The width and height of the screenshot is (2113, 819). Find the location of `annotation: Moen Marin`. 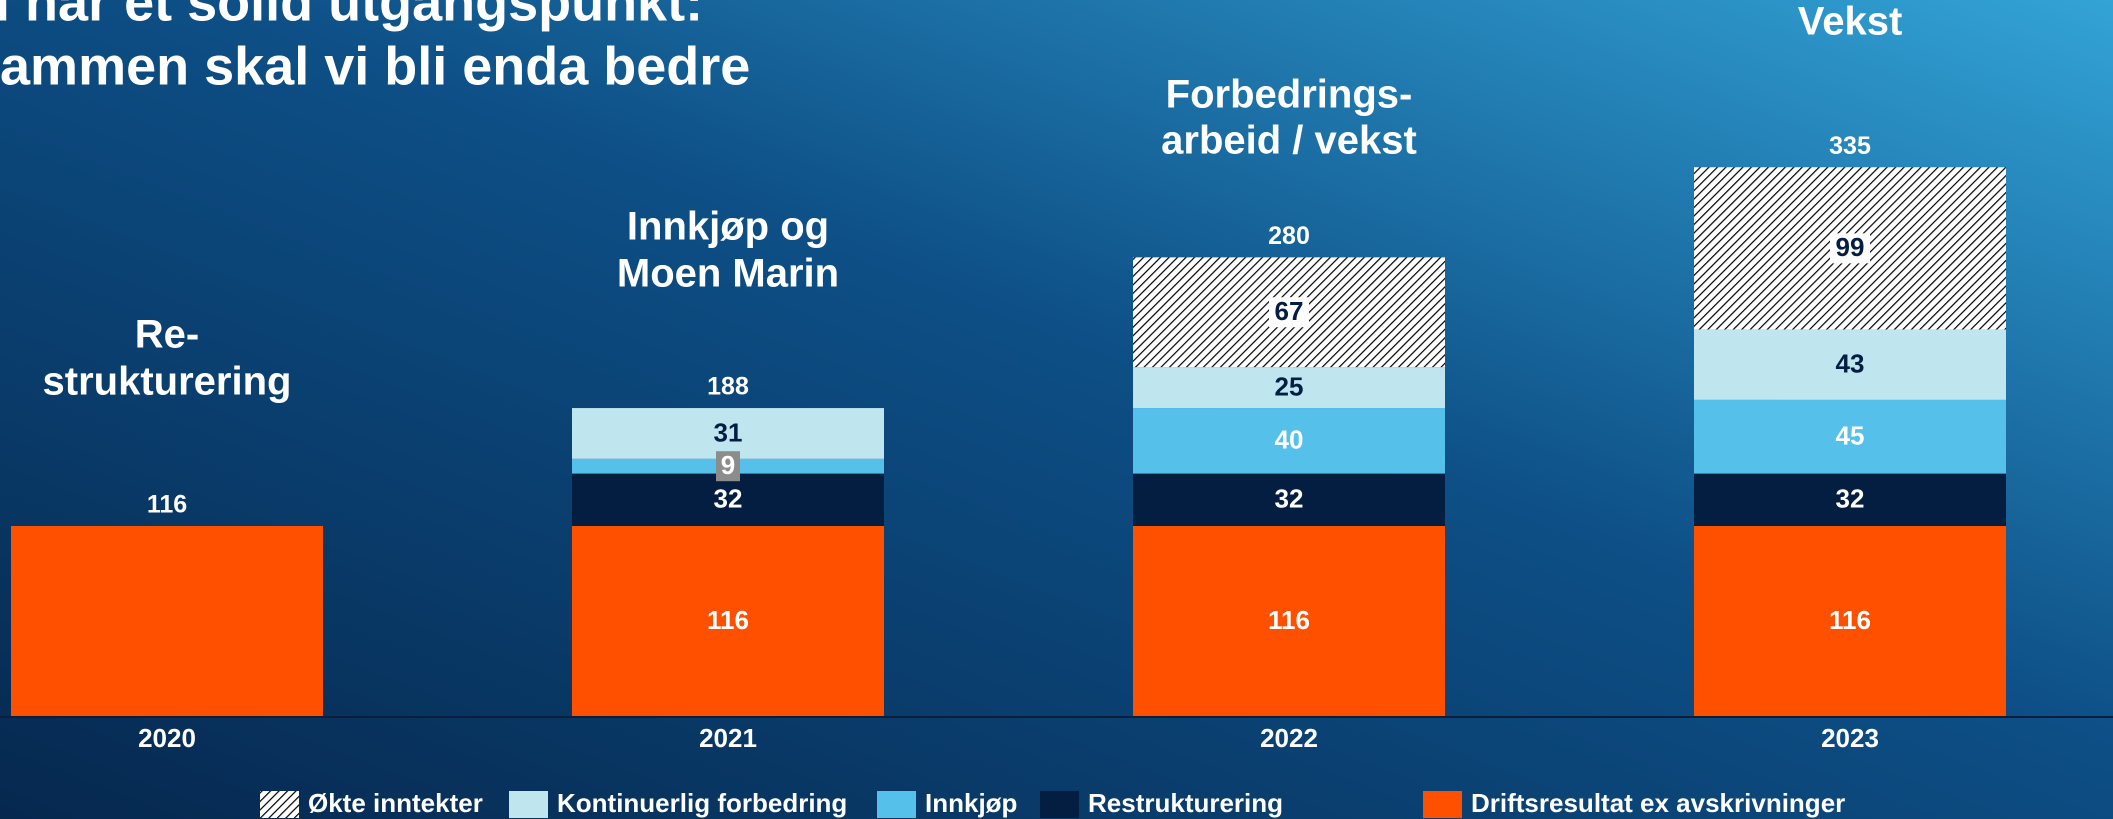

annotation: Moen Marin is located at coordinates (728, 274).